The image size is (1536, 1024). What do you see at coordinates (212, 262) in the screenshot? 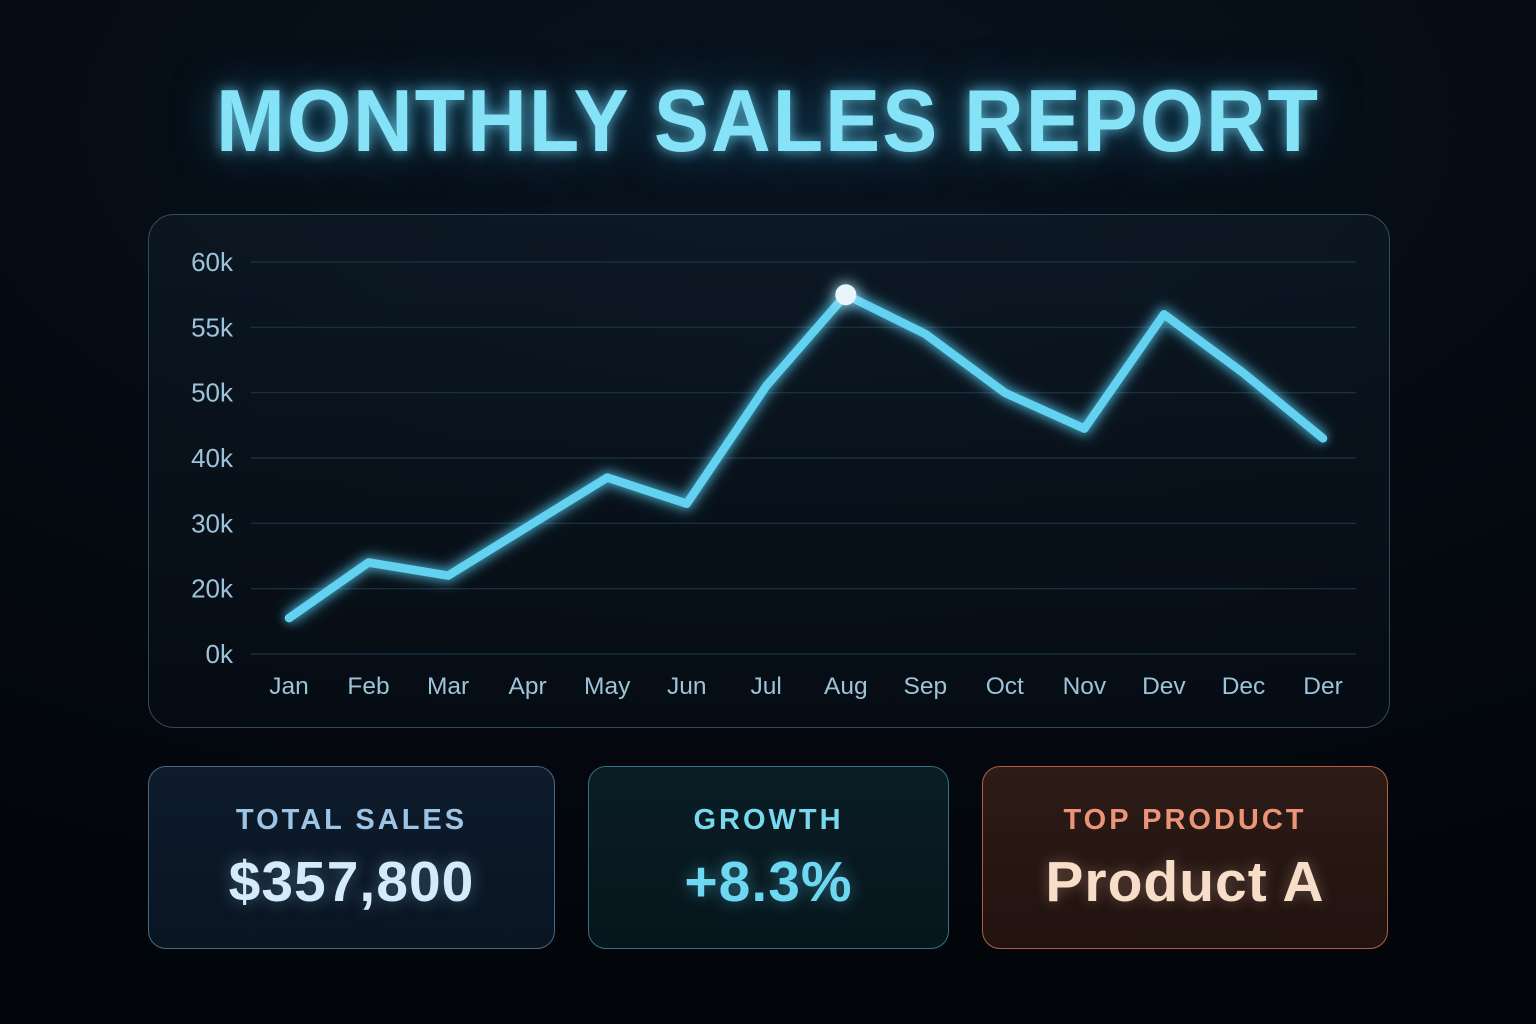
I see `y-tick-label-60k: 60k` at bounding box center [212, 262].